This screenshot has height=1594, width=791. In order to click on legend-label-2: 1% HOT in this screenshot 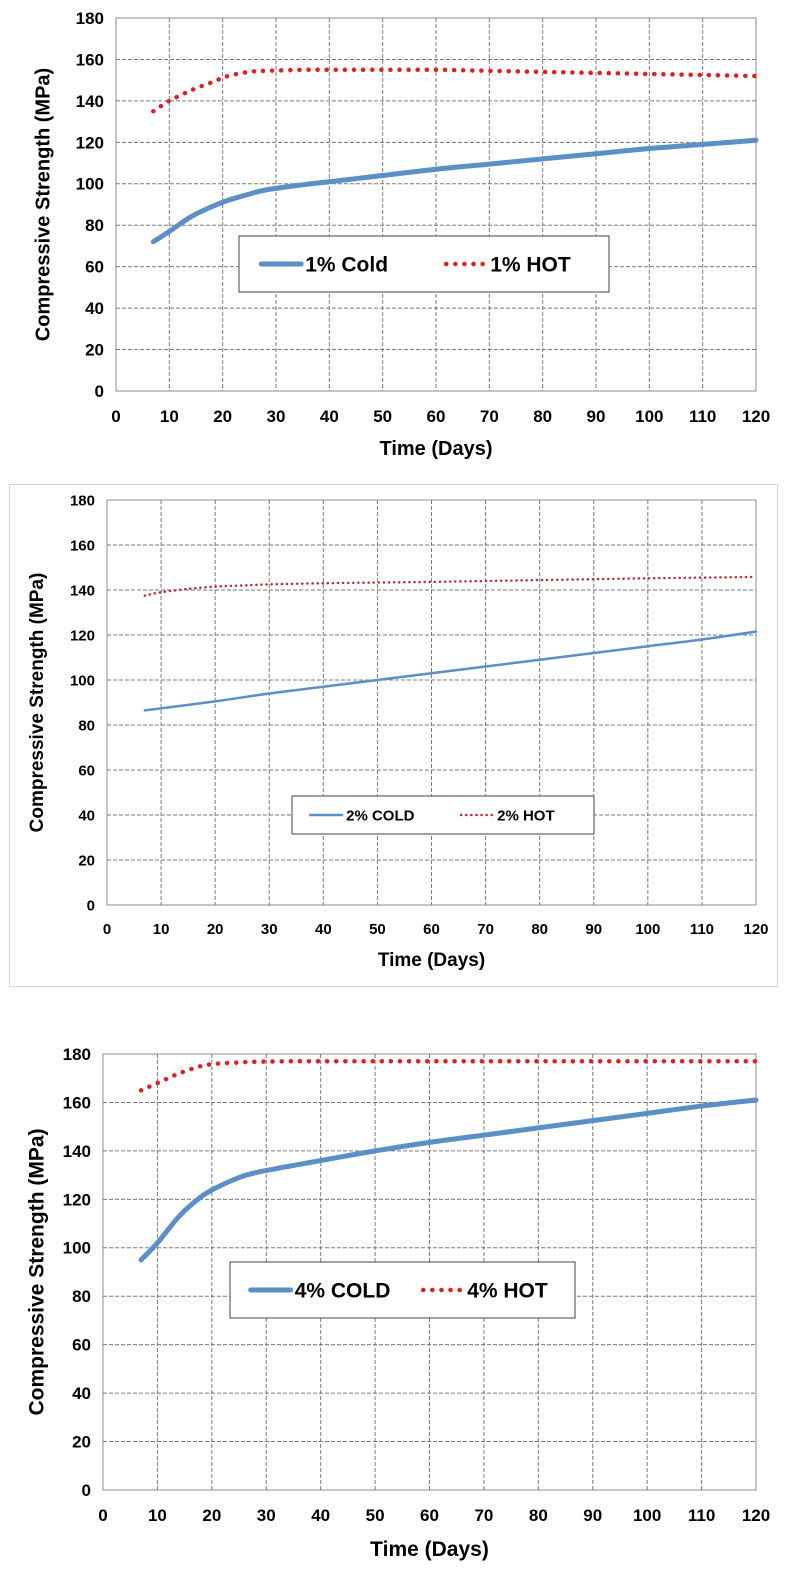, I will do `click(530, 265)`.